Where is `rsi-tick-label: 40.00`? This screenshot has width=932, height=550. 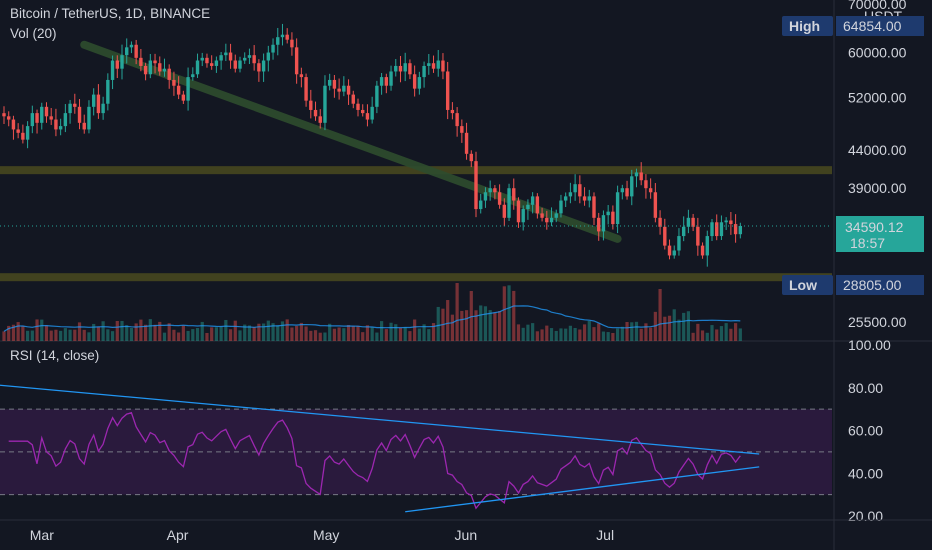 rsi-tick-label: 40.00 is located at coordinates (865, 473).